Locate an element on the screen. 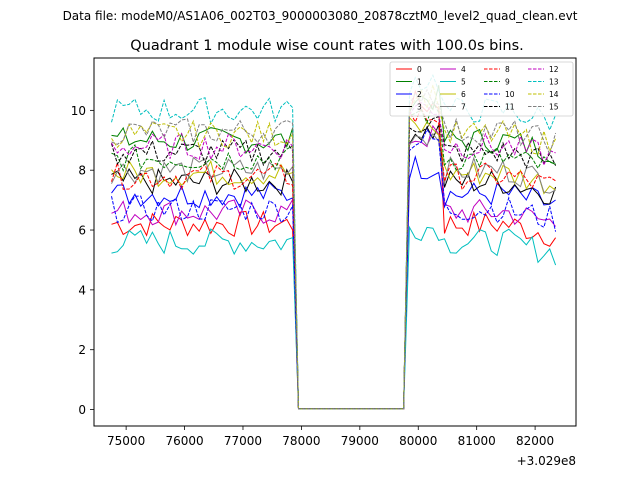 This screenshot has height=480, width=640. legend-label: 8 is located at coordinates (507, 69).